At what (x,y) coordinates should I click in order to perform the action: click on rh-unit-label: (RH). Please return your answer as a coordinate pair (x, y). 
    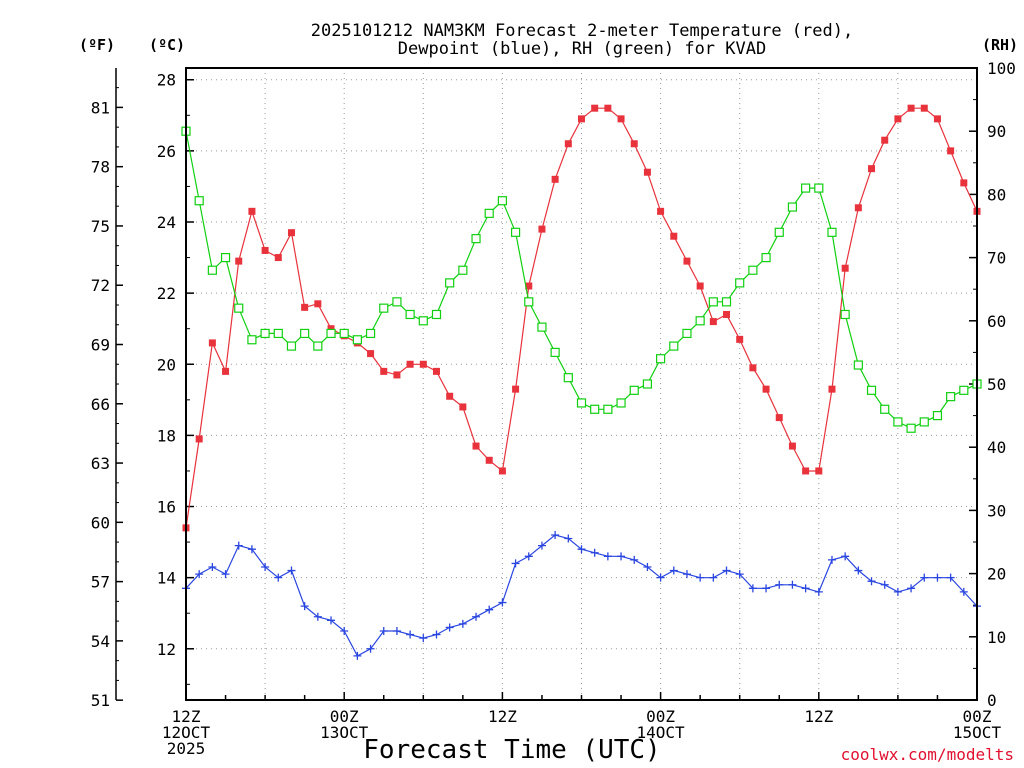
    Looking at the image, I should click on (1000, 45).